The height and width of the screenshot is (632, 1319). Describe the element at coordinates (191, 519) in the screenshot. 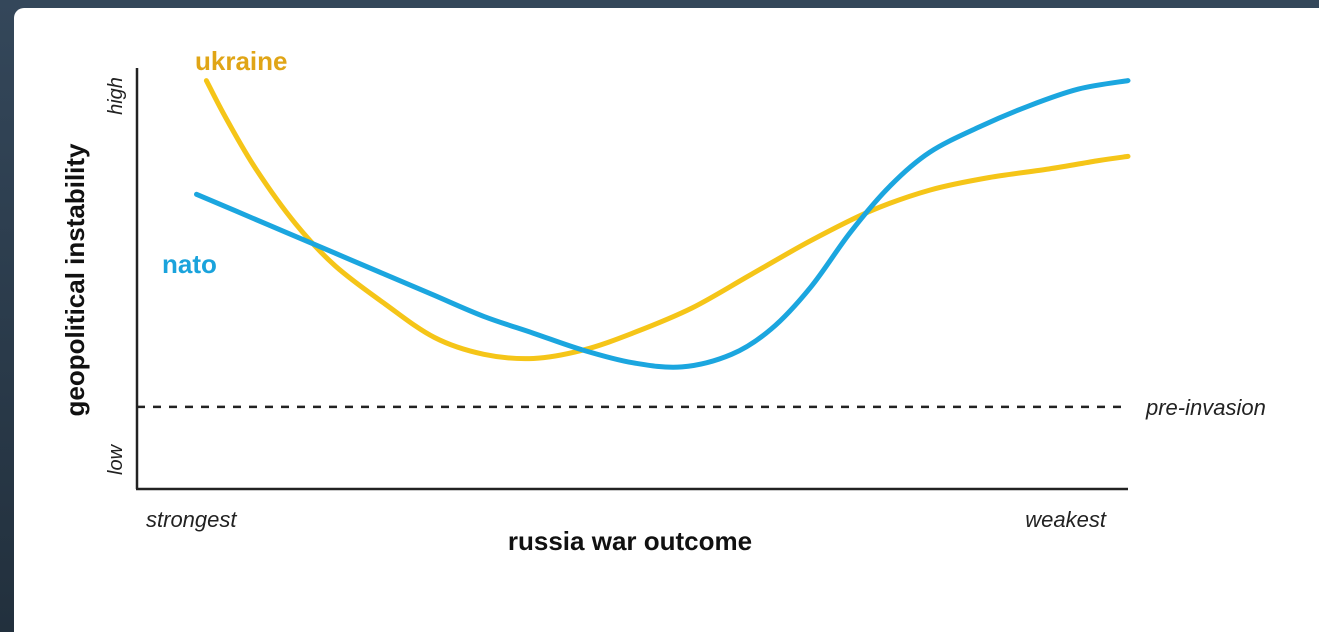

I see `x-label-strongest: strongest` at that location.